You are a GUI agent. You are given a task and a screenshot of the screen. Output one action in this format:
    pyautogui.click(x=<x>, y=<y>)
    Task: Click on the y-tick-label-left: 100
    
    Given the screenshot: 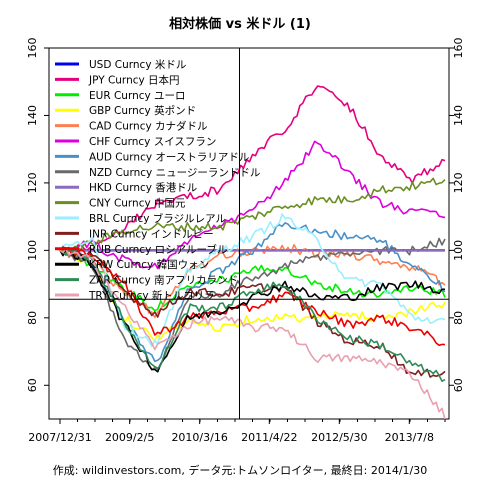 What is the action you would take?
    pyautogui.click(x=32, y=250)
    